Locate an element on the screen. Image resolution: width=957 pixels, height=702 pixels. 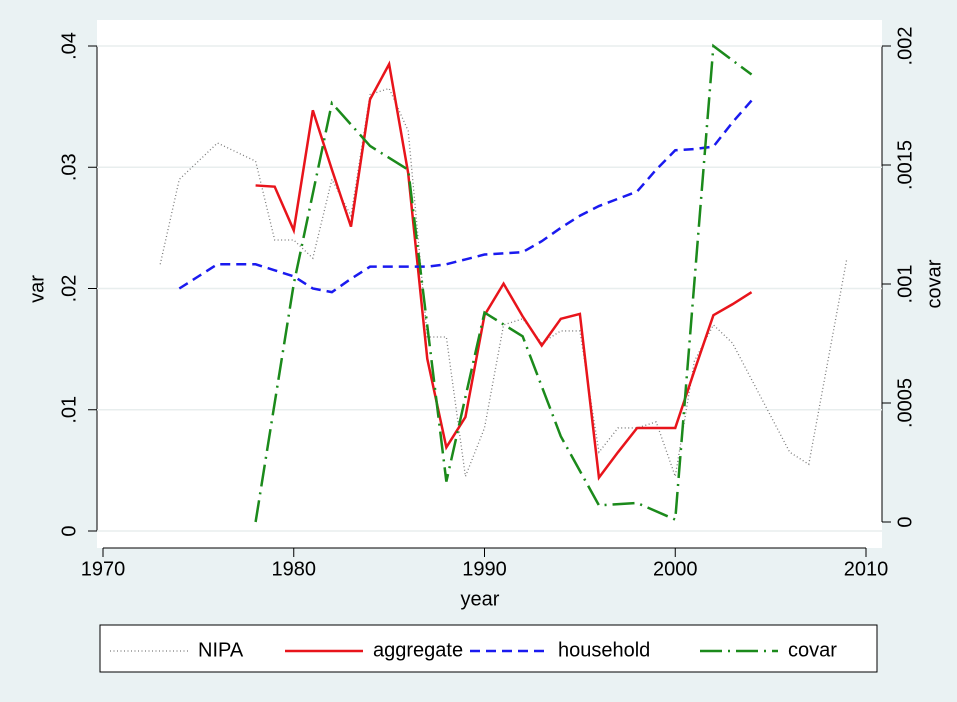
y-tick-label: .01 is located at coordinates (69, 410).